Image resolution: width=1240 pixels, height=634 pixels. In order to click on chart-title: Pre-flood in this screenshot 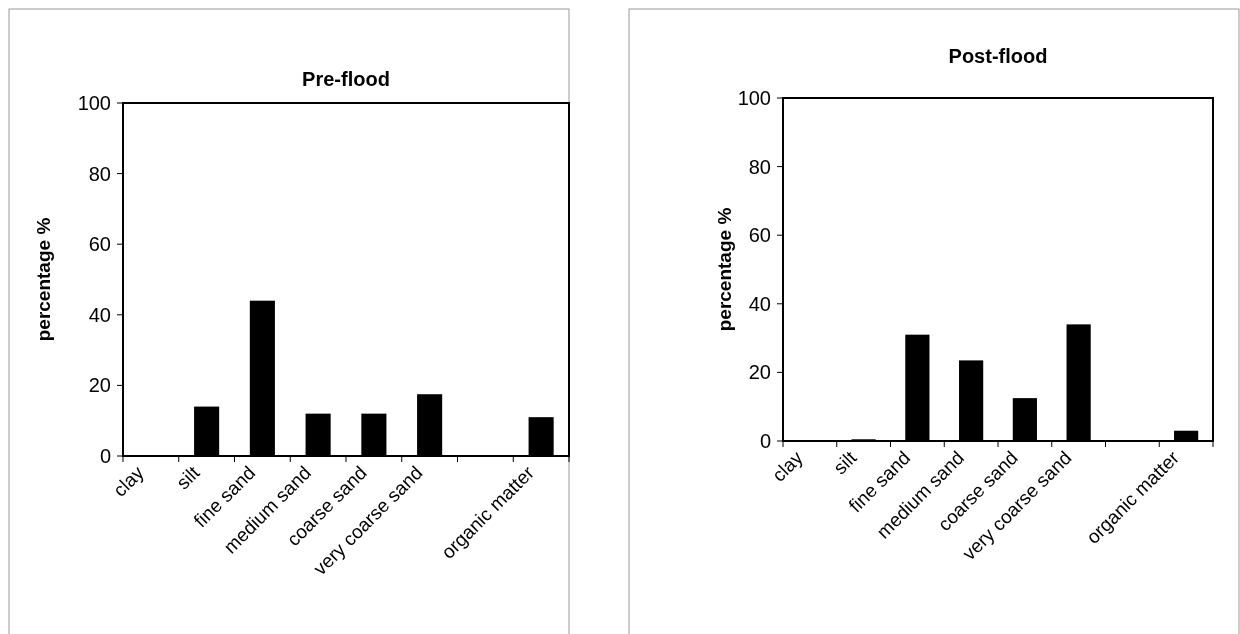, I will do `click(346, 79)`.